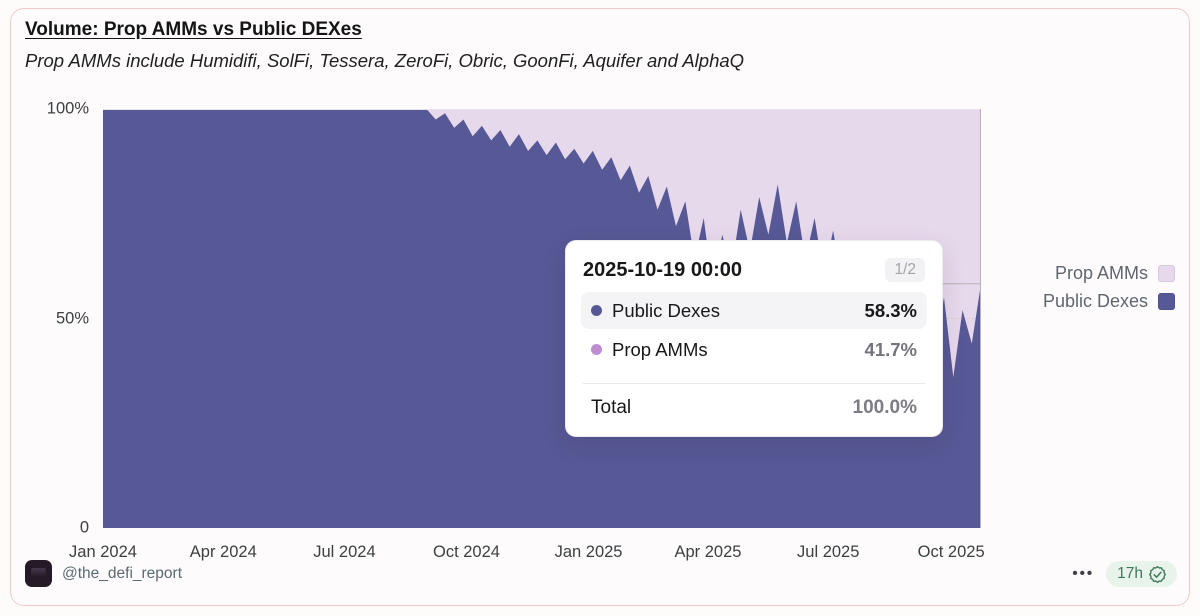 This screenshot has width=1200, height=616. I want to click on y-tick-label: 50%, so click(72, 318).